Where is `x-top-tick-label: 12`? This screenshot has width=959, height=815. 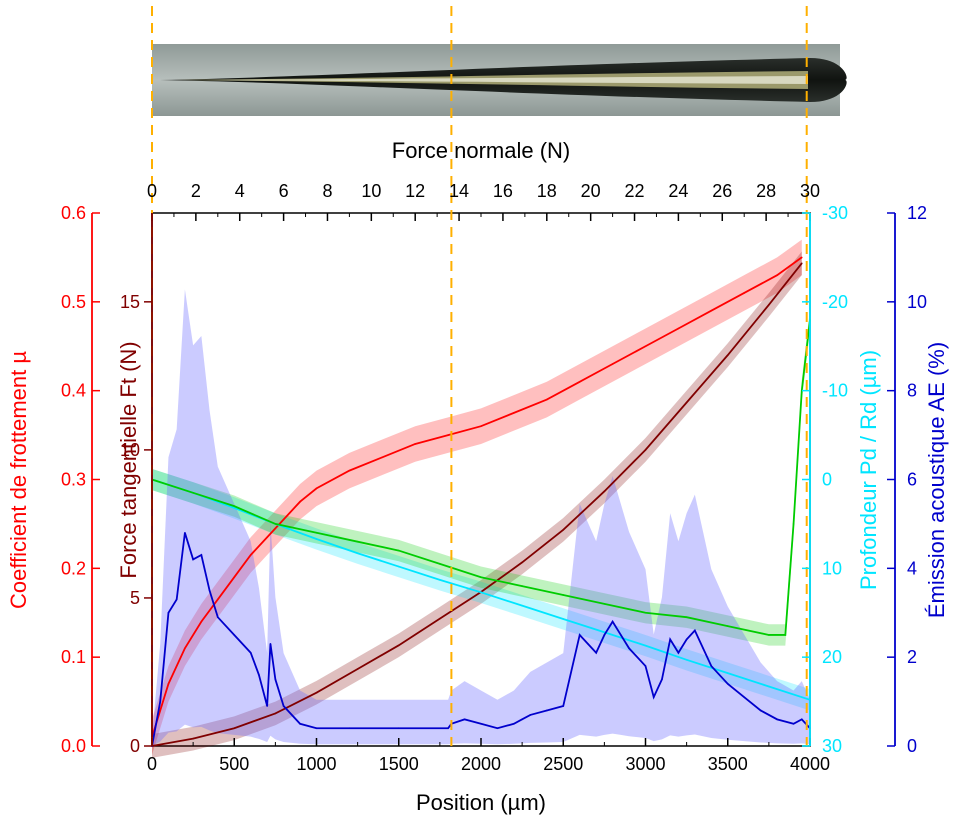 x-top-tick-label: 12 is located at coordinates (415, 191).